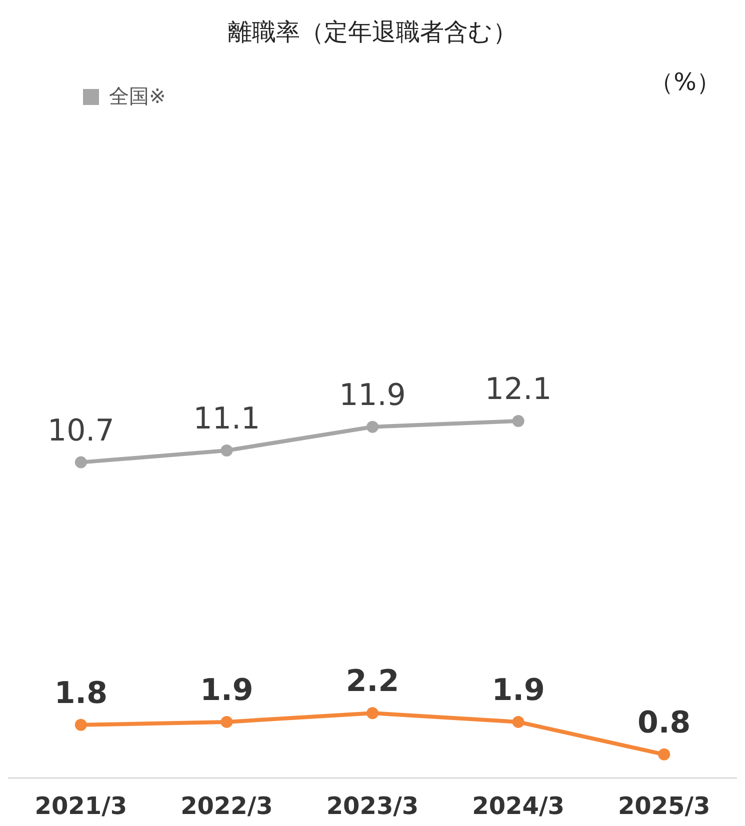 The height and width of the screenshot is (826, 745). Describe the element at coordinates (372, 32) in the screenshot. I see `chart-title: 離職率（定年退職者含む）` at that location.